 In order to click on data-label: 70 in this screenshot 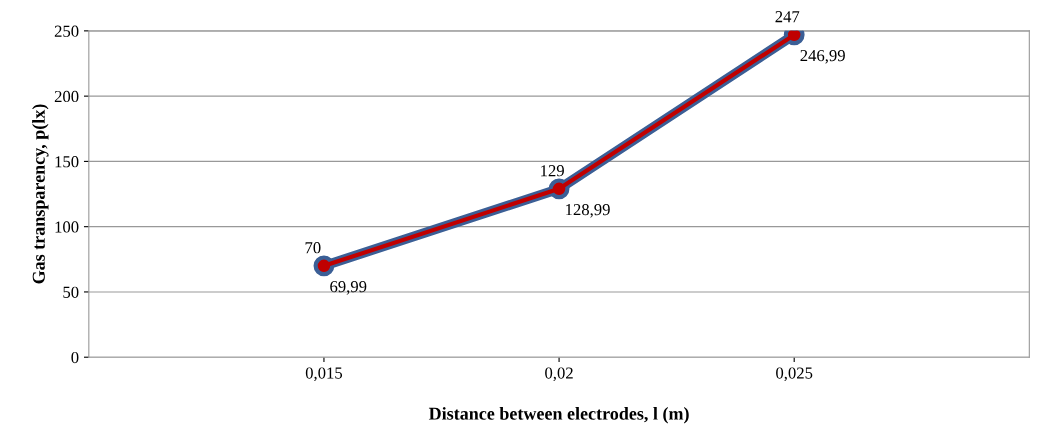, I will do `click(313, 248)`.